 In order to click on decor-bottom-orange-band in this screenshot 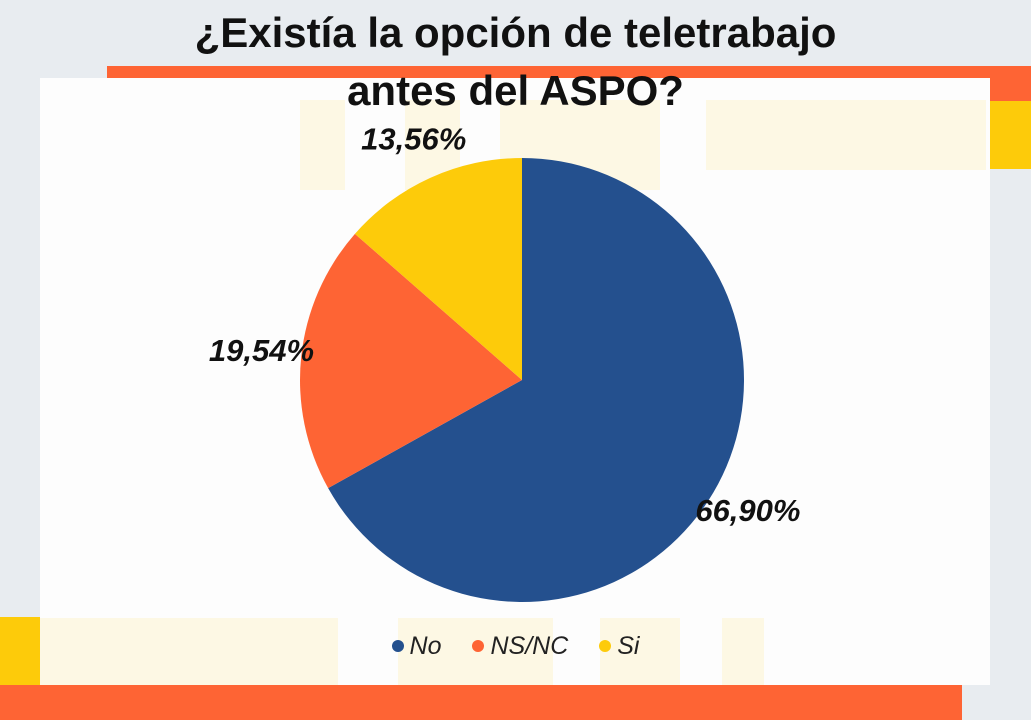, I will do `click(481, 702)`.